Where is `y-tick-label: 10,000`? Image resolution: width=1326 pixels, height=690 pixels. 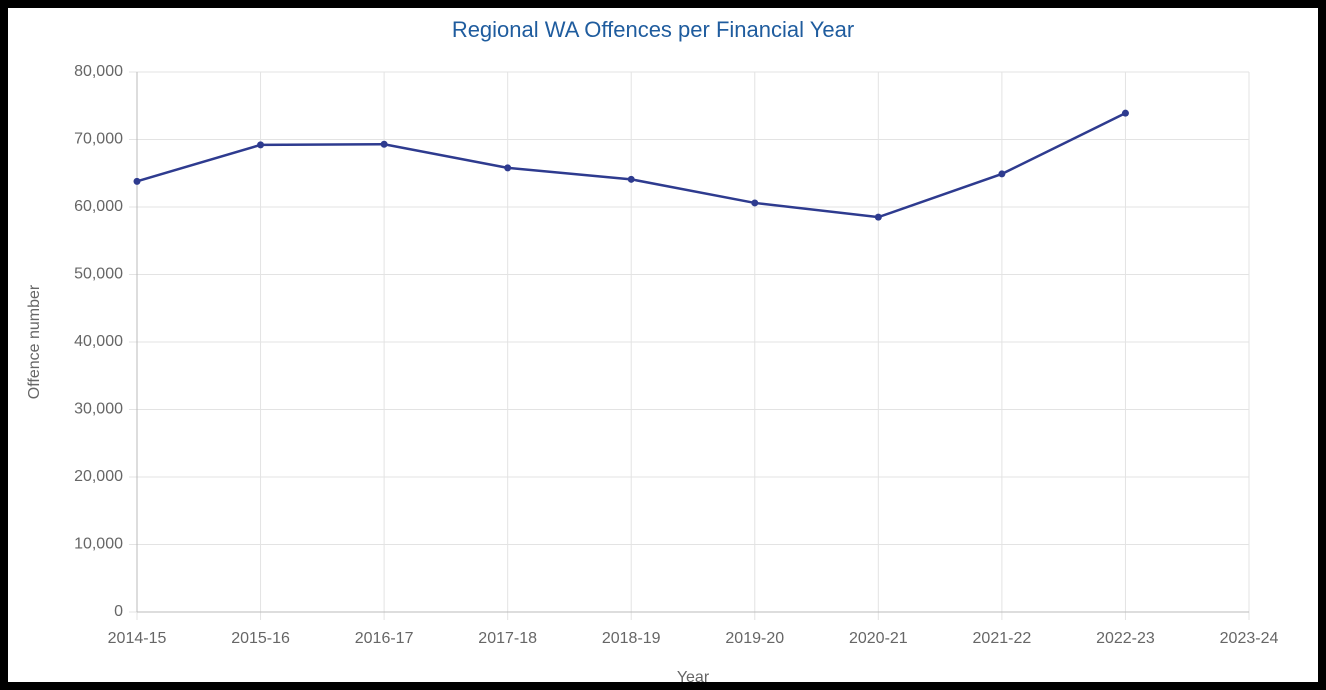 y-tick-label: 10,000 is located at coordinates (98, 544).